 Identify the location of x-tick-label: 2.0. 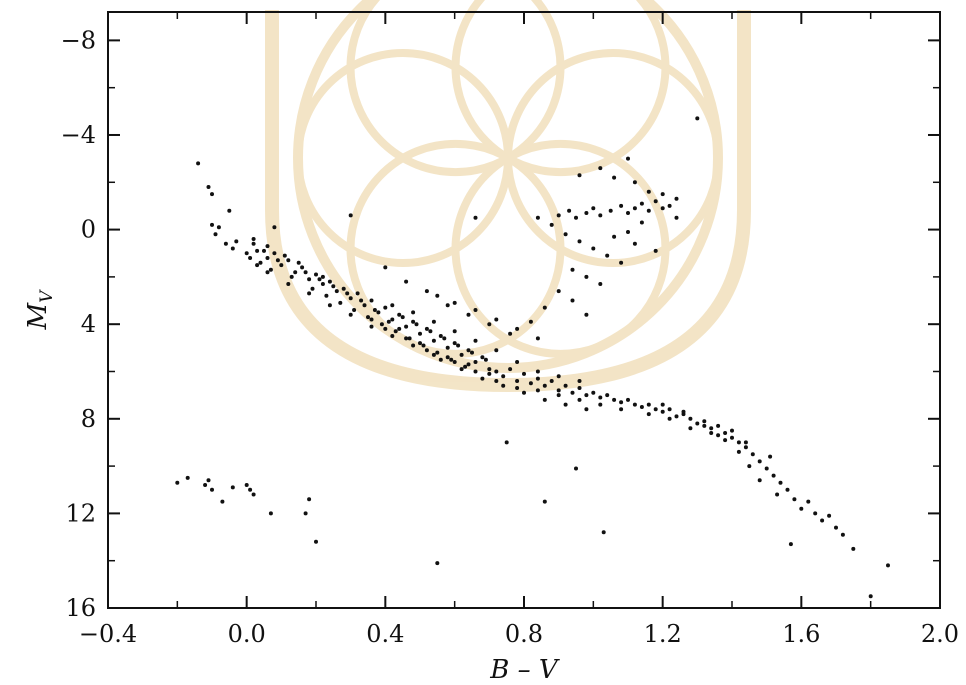
(940, 634).